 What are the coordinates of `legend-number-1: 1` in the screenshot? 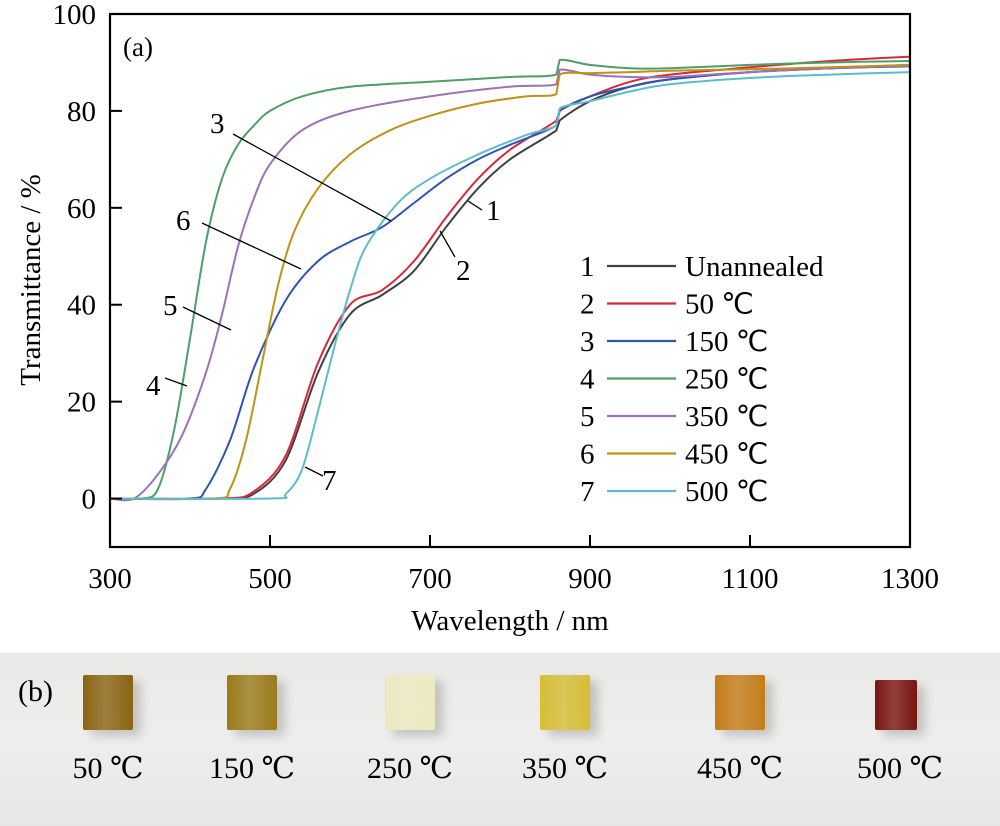 It's located at (587, 267).